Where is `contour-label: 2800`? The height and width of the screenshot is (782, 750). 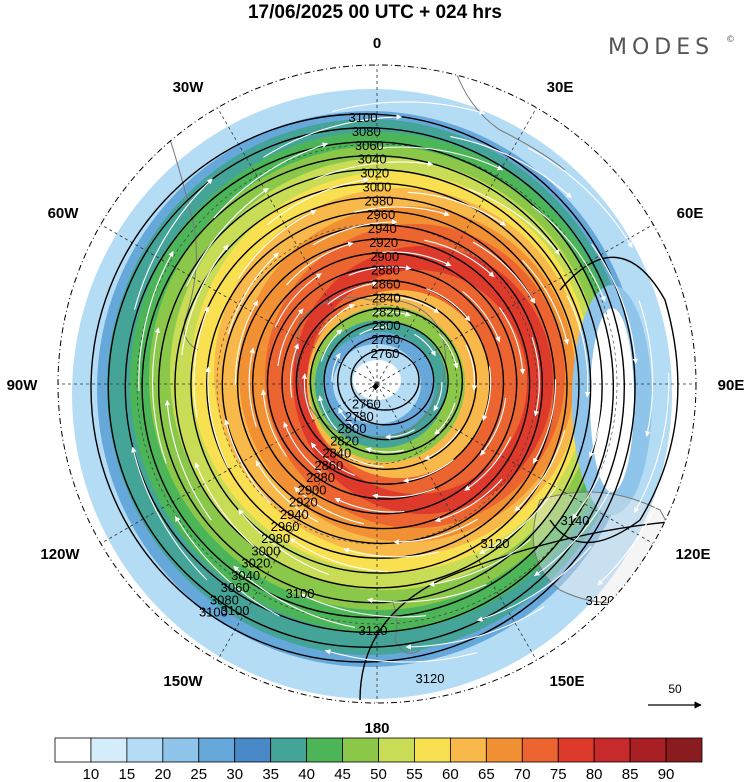 contour-label: 2800 is located at coordinates (352, 428).